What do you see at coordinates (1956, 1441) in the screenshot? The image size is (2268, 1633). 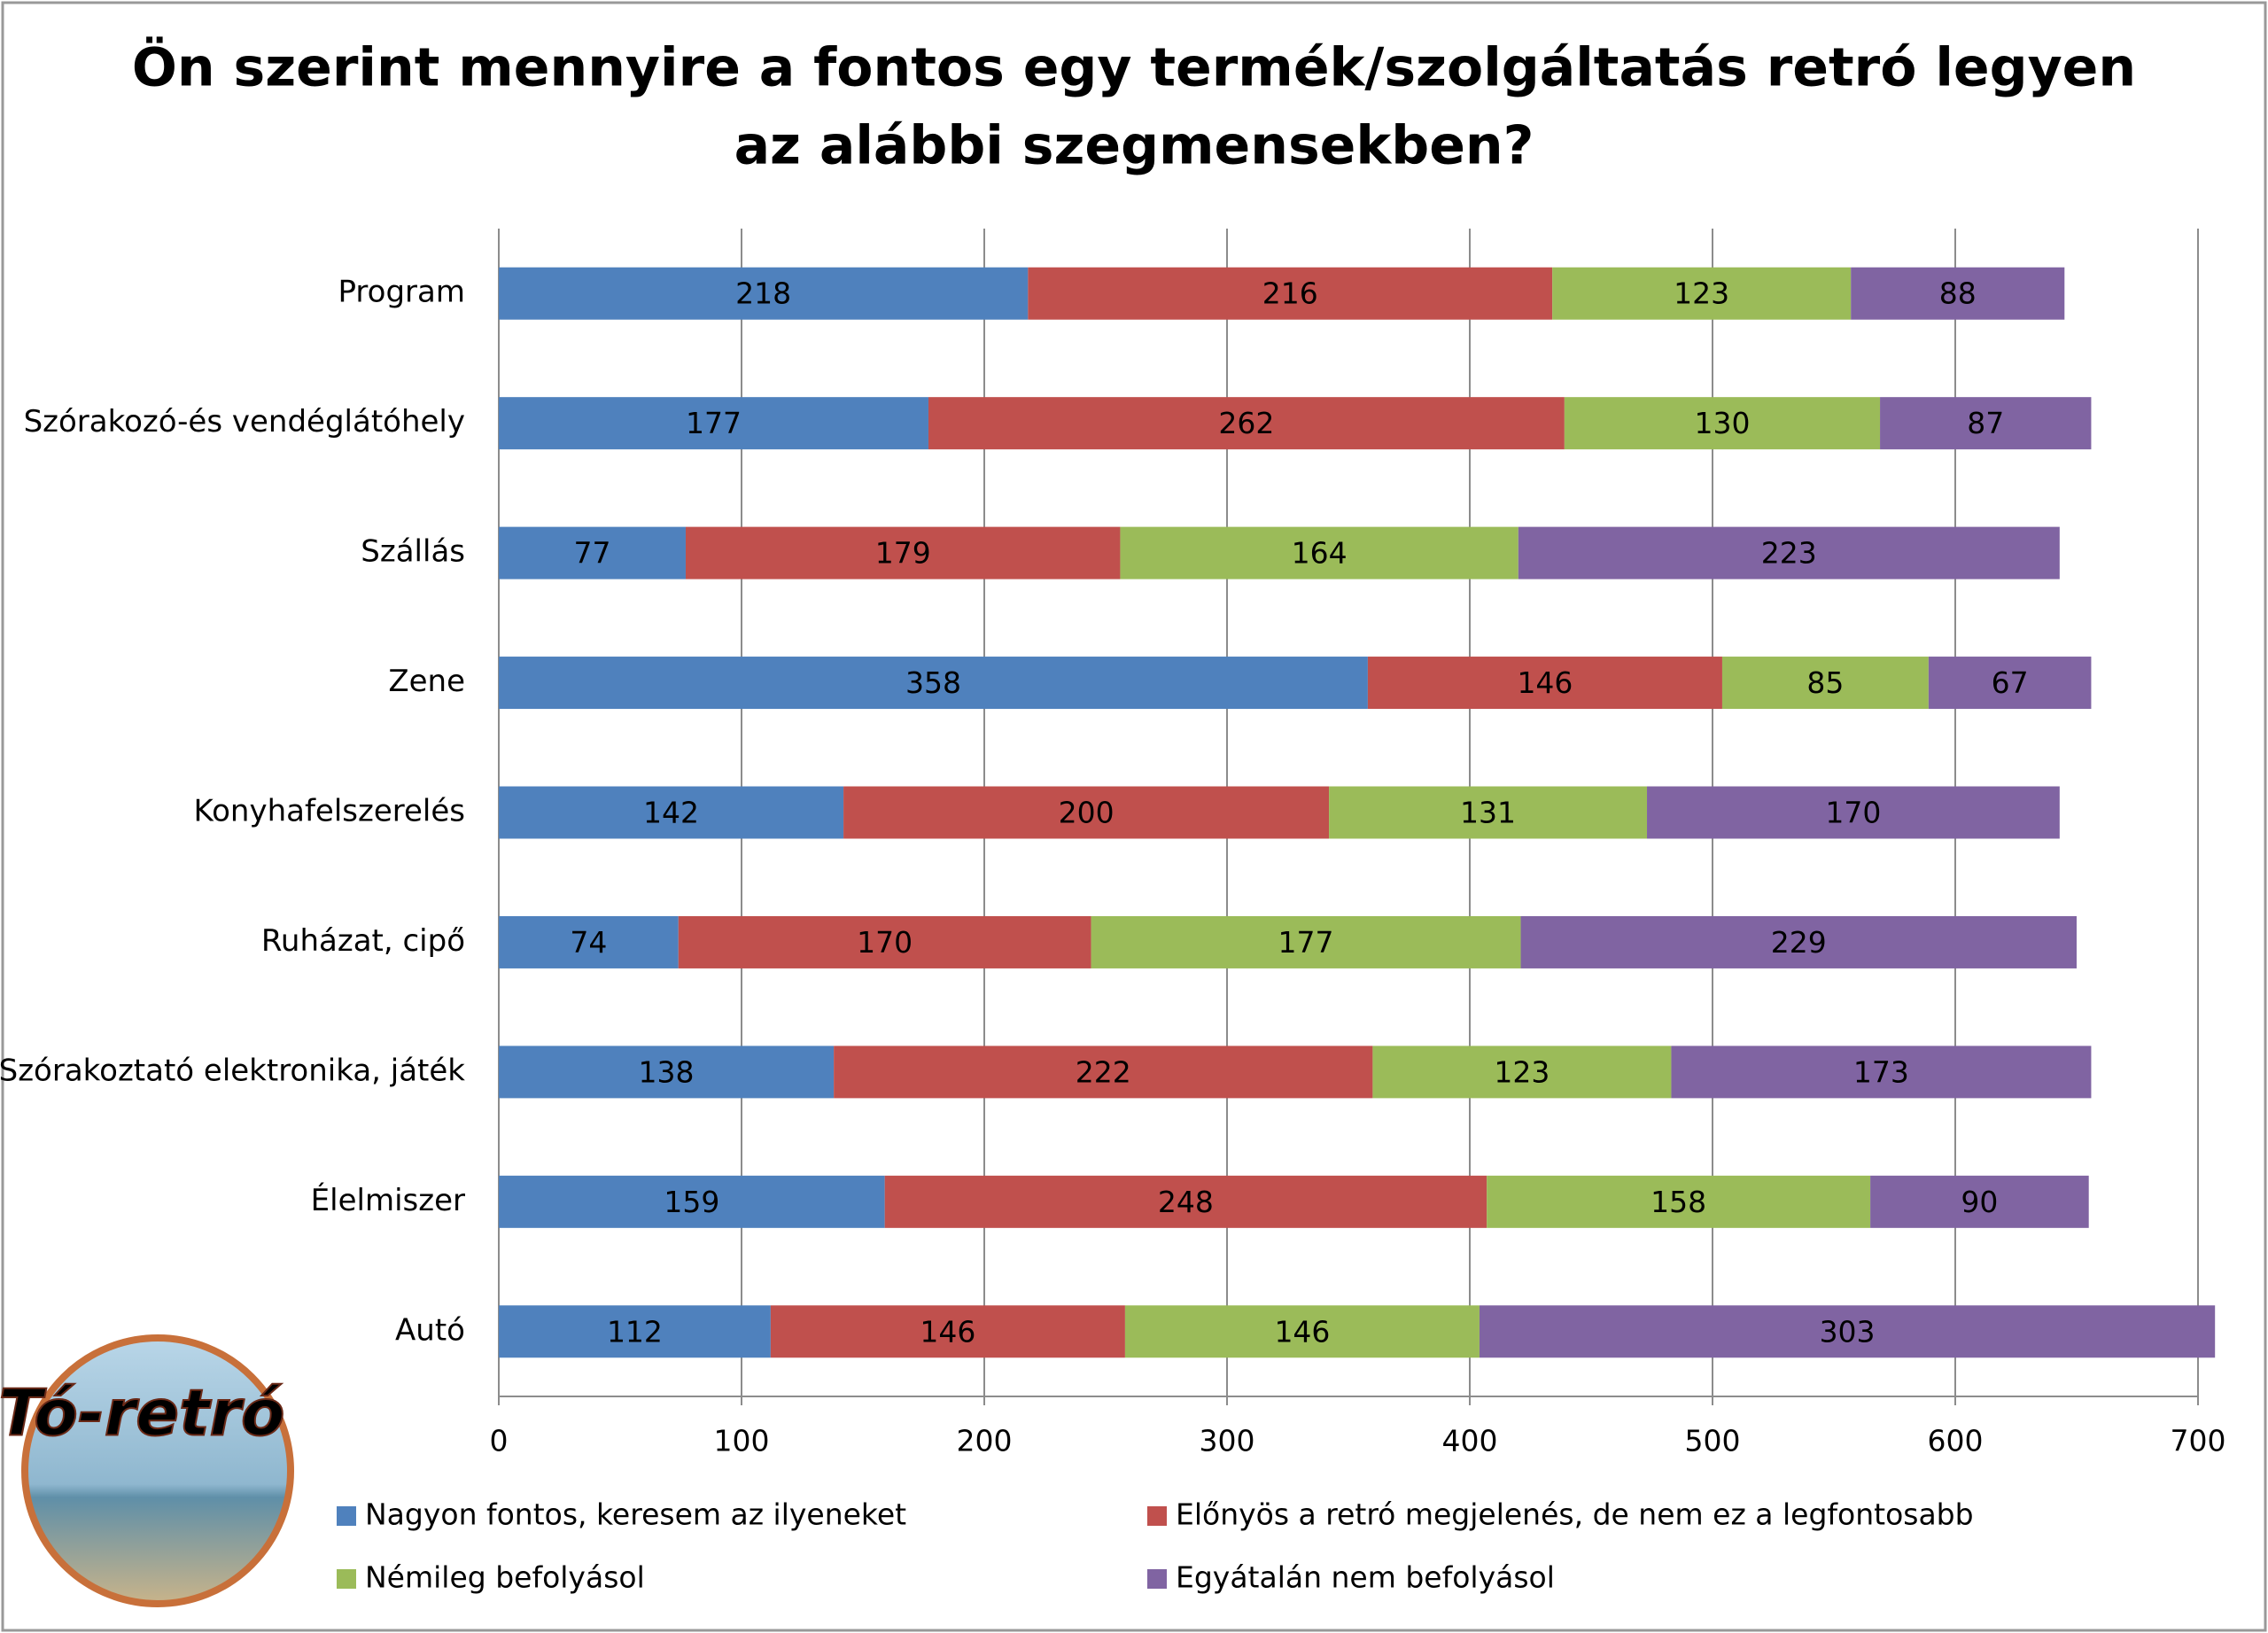 I see `x-tick-label: 600` at bounding box center [1956, 1441].